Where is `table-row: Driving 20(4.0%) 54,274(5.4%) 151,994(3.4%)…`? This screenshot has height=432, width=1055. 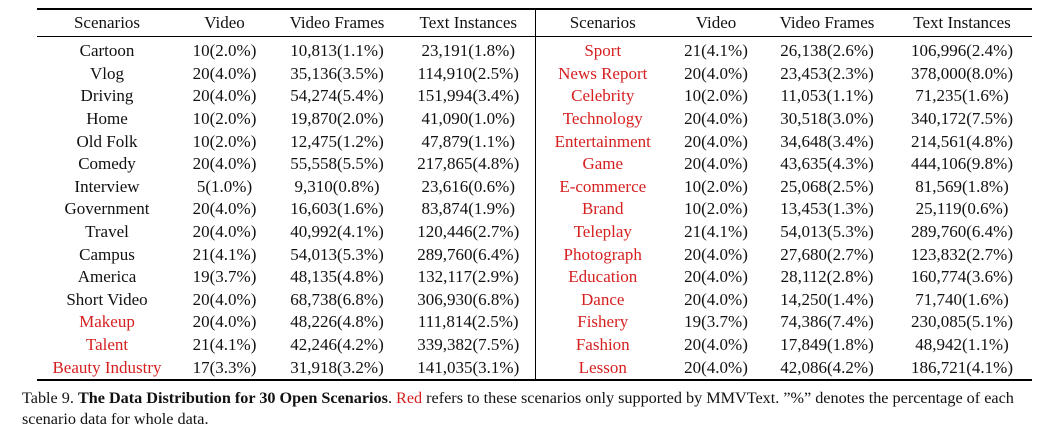 table-row: Driving 20(4.0%) 54,274(5.4%) 151,994(3.4%)… is located at coordinates (534, 96).